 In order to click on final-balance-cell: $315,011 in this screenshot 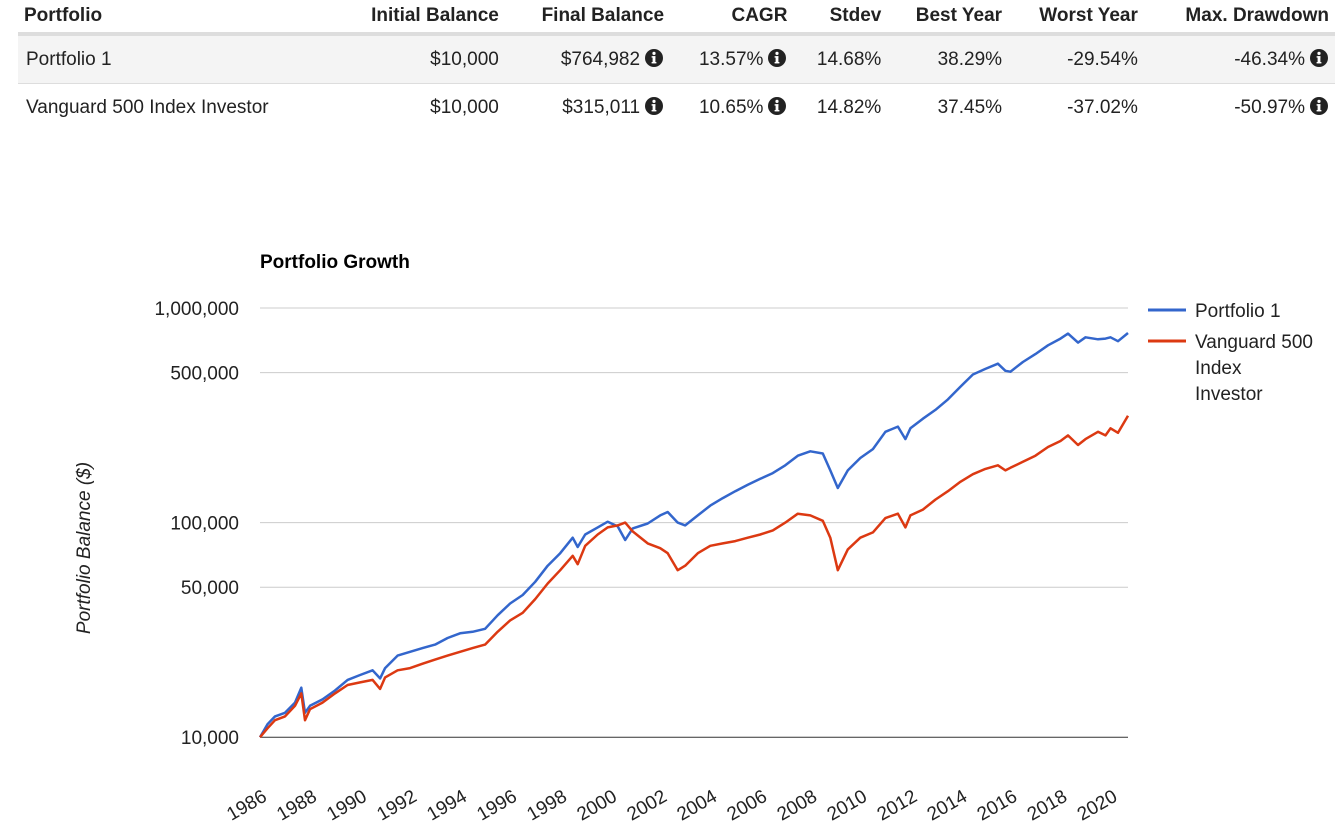, I will do `click(587, 108)`.